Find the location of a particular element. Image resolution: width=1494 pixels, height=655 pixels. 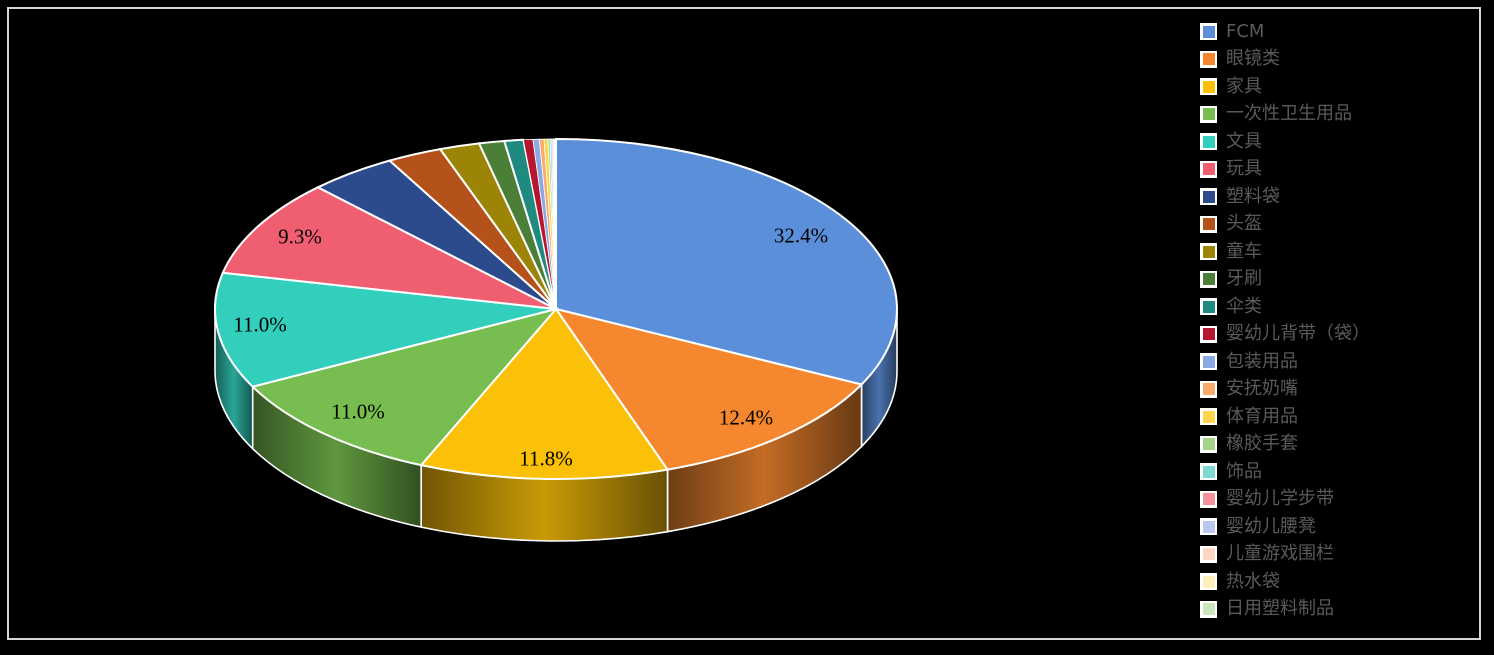

legend-item-label: 伞类 is located at coordinates (1244, 306).